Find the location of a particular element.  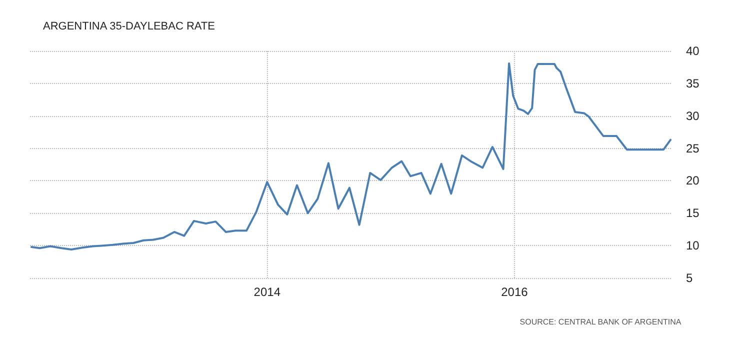

y-tick-label: 30 is located at coordinates (693, 115).